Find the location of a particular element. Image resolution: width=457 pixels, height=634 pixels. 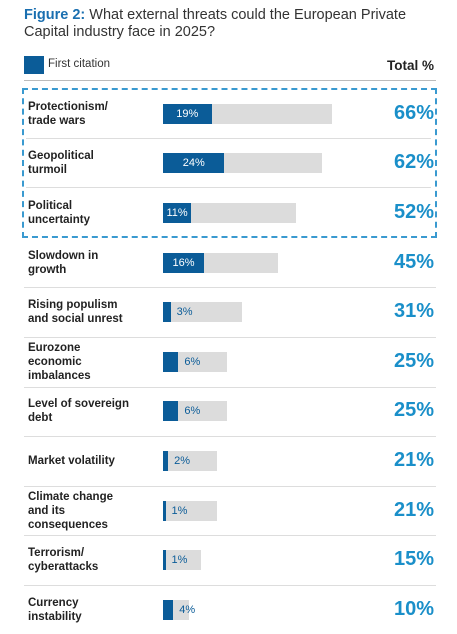

total-label: 15% is located at coordinates (413, 559).